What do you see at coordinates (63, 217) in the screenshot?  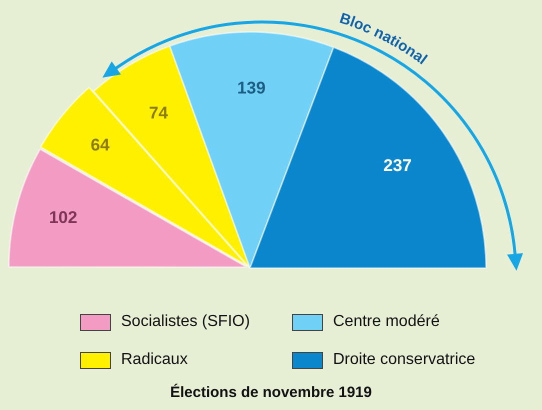 I see `data-label: 102` at bounding box center [63, 217].